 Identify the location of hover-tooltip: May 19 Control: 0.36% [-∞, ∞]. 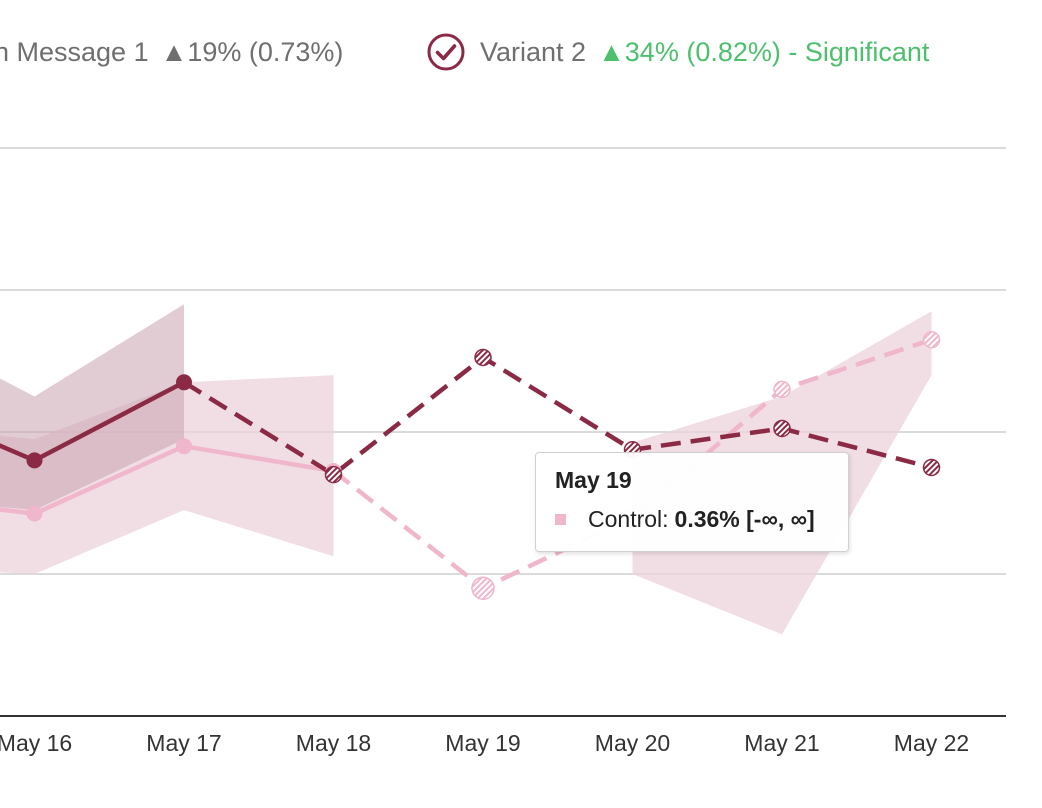
(692, 502).